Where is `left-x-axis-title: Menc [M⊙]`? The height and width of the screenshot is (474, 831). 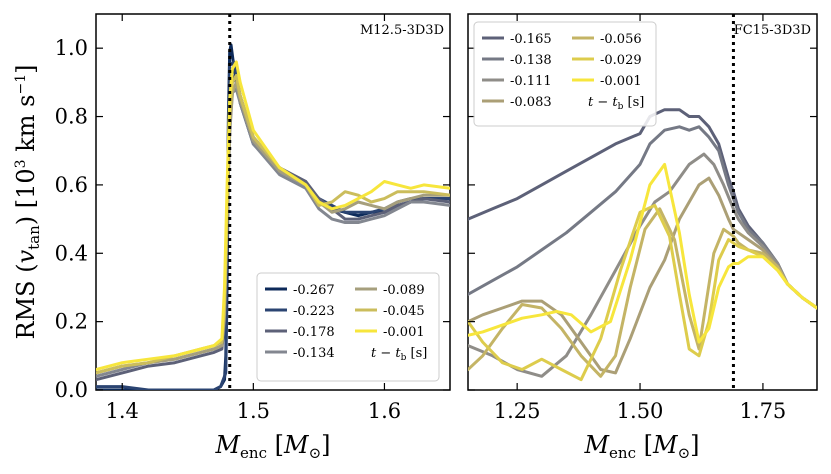
left-x-axis-title: Menc [M⊙] is located at coordinates (272, 446).